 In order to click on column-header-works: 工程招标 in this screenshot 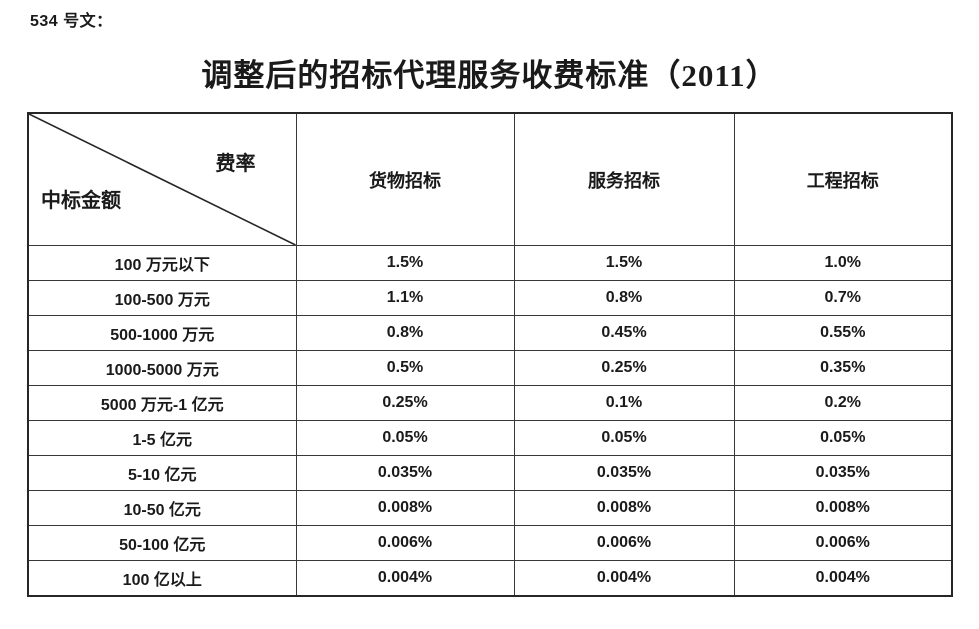, I will do `click(843, 179)`.